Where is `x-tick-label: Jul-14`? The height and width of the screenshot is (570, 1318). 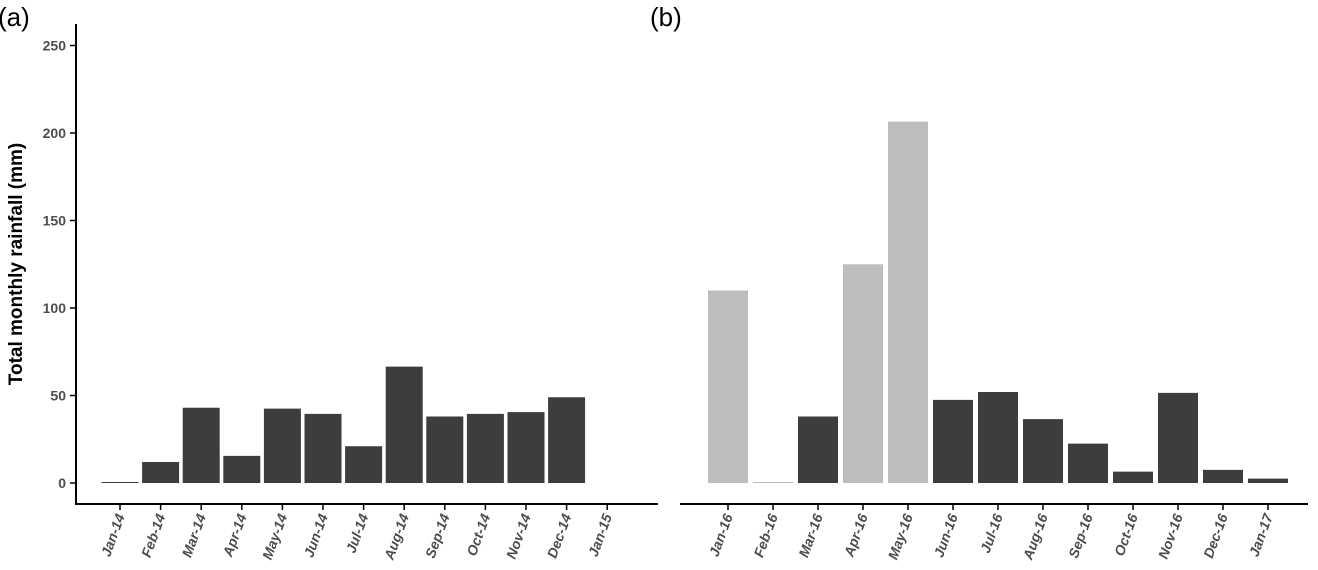 x-tick-label: Jul-14 is located at coordinates (357, 533).